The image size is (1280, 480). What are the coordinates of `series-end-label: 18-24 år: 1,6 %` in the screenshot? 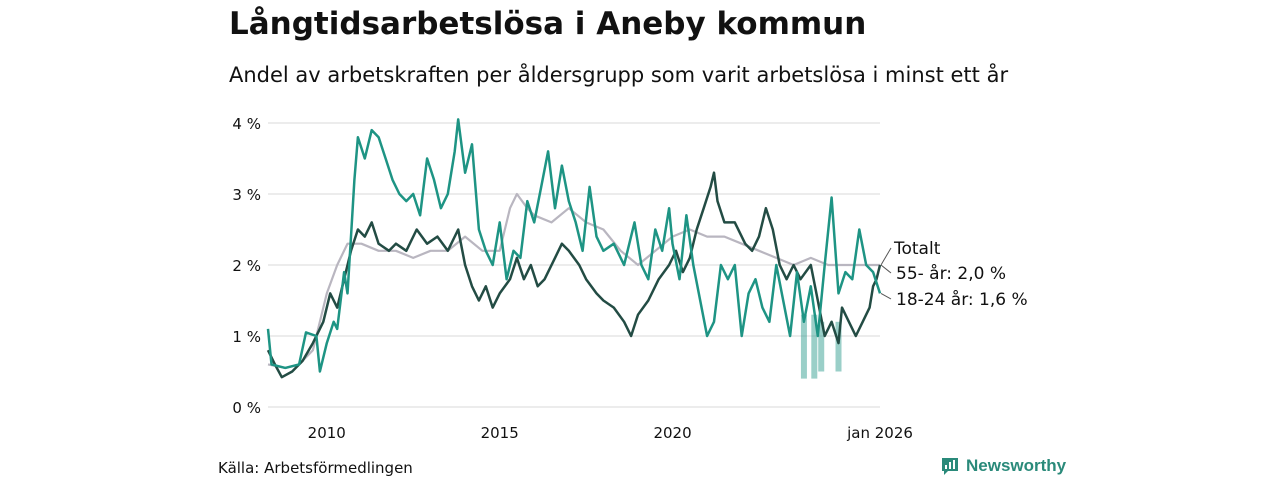 It's located at (962, 299).